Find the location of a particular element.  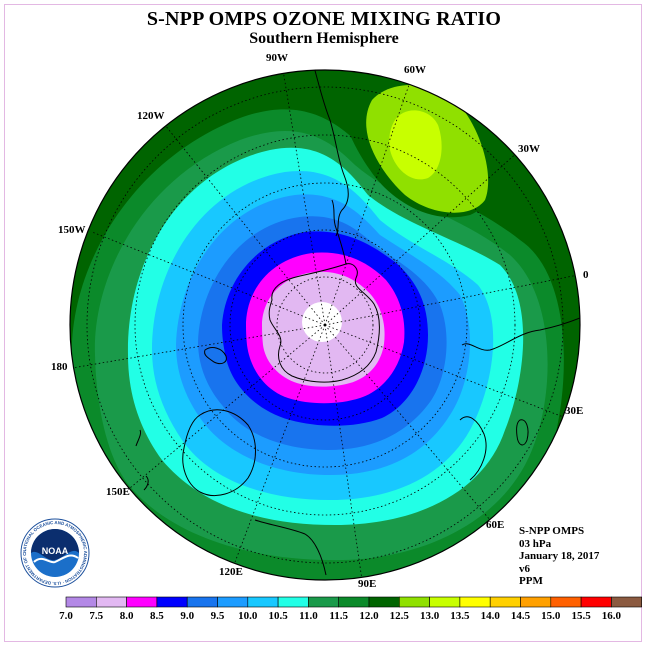

lon-label-180: 180 is located at coordinates (59, 367).